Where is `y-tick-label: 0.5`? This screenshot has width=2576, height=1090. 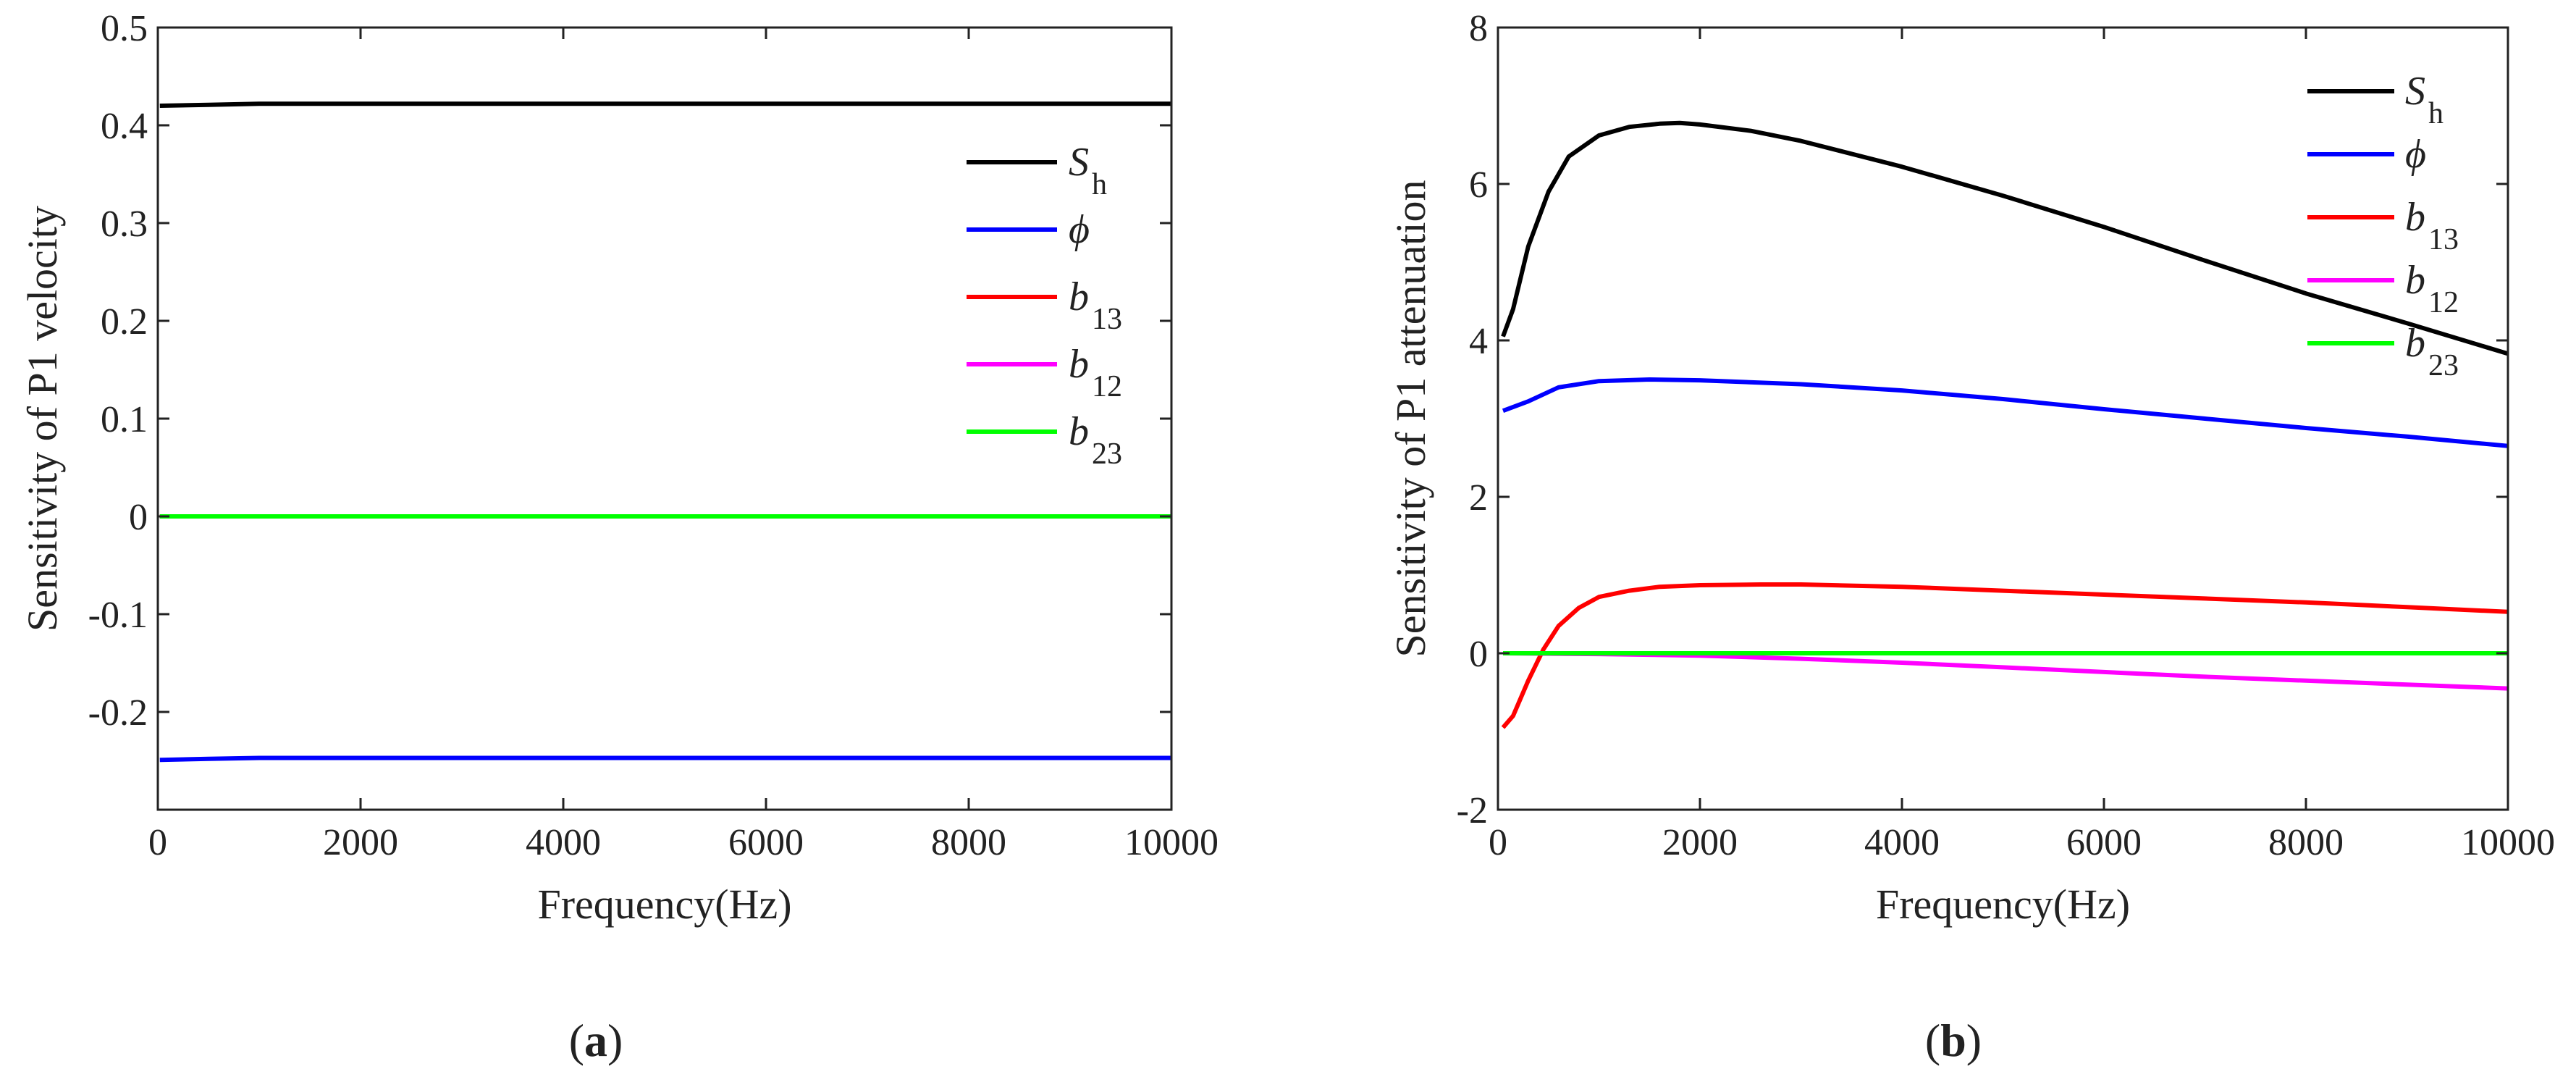 y-tick-label: 0.5 is located at coordinates (124, 28).